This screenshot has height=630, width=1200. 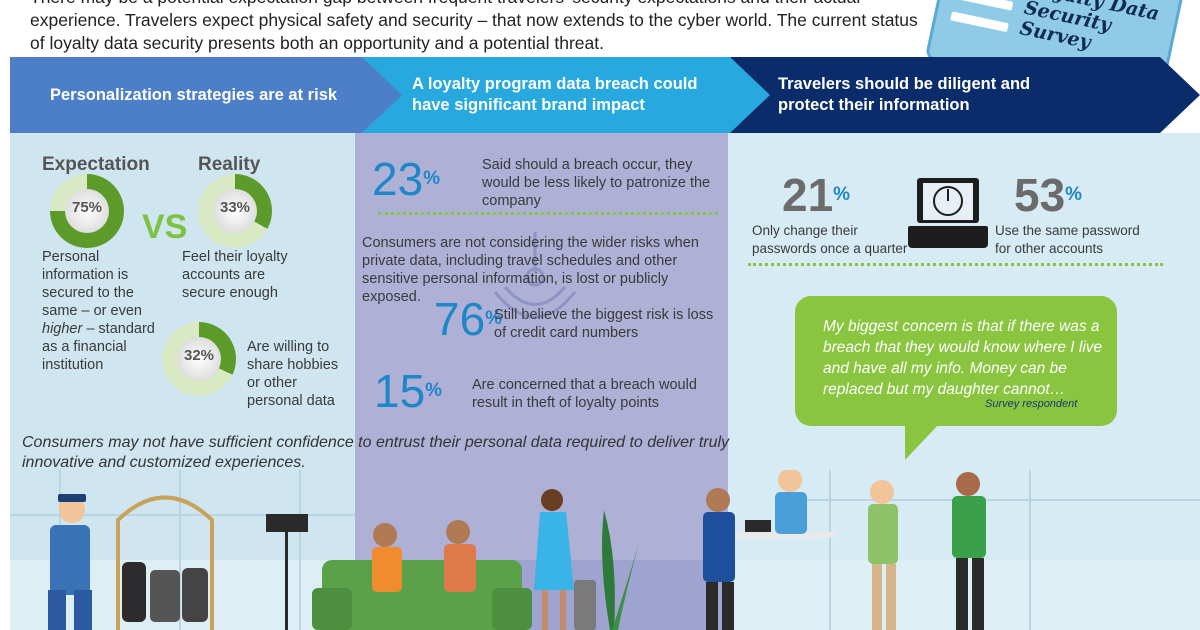 What do you see at coordinates (98, 347) in the screenshot?
I see `expectation-text-part: – standard as a financial institution` at bounding box center [98, 347].